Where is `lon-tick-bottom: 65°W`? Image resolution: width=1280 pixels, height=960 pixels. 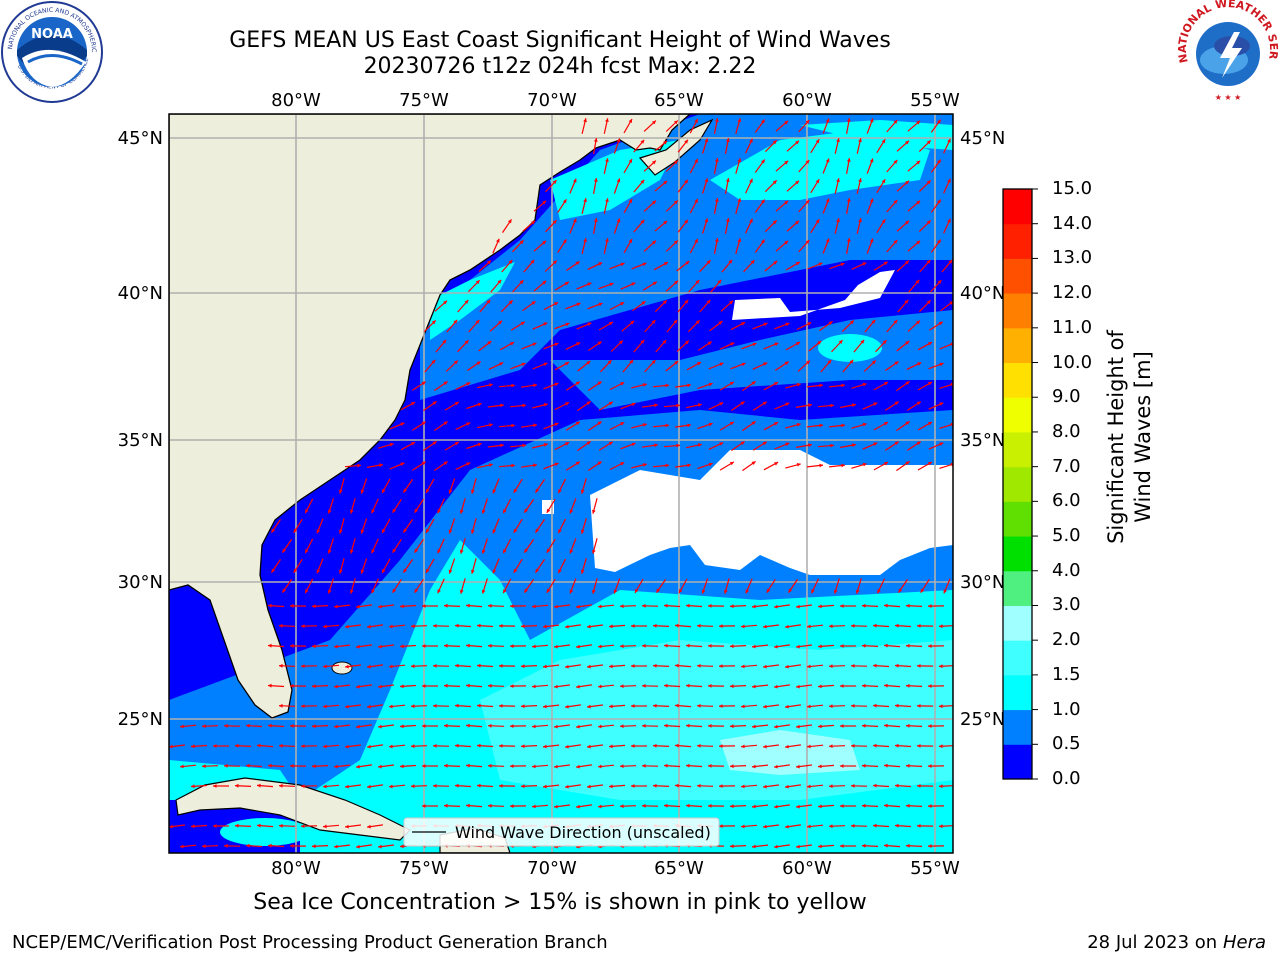 lon-tick-bottom: 65°W is located at coordinates (679, 868).